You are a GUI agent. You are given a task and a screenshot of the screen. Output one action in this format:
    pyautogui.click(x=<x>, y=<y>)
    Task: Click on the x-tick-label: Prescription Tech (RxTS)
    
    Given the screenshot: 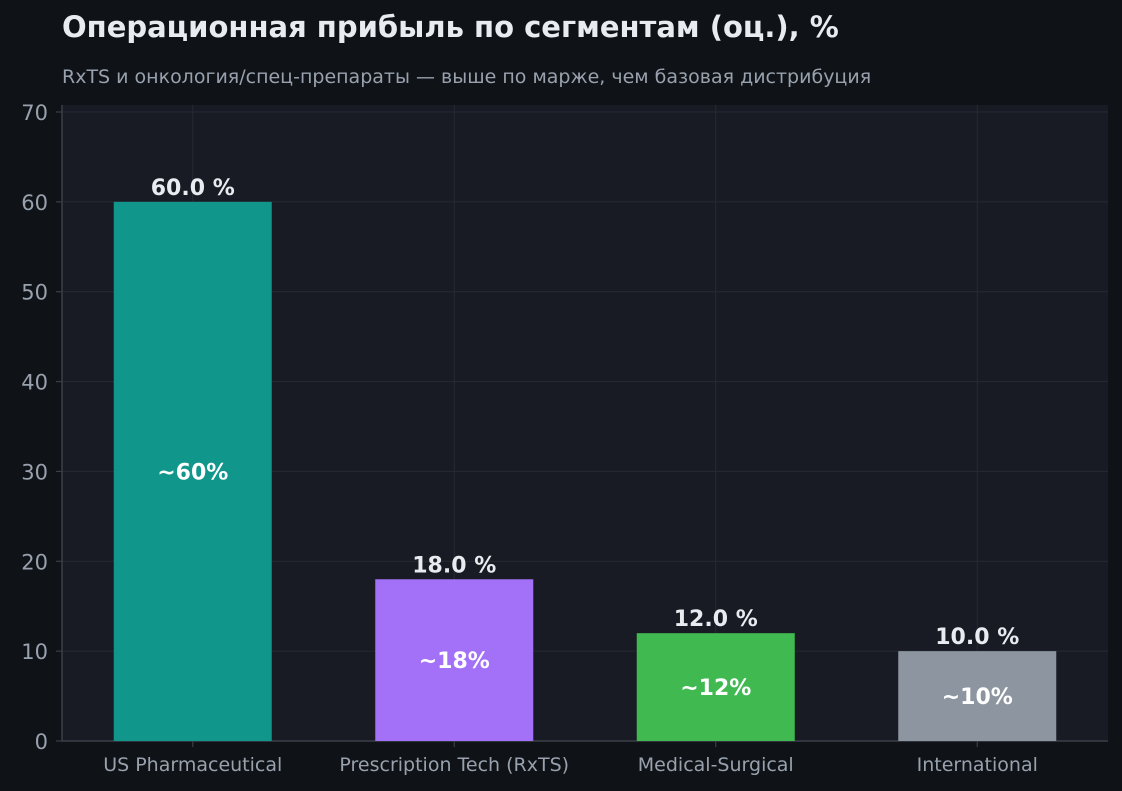 What is the action you would take?
    pyautogui.click(x=454, y=765)
    